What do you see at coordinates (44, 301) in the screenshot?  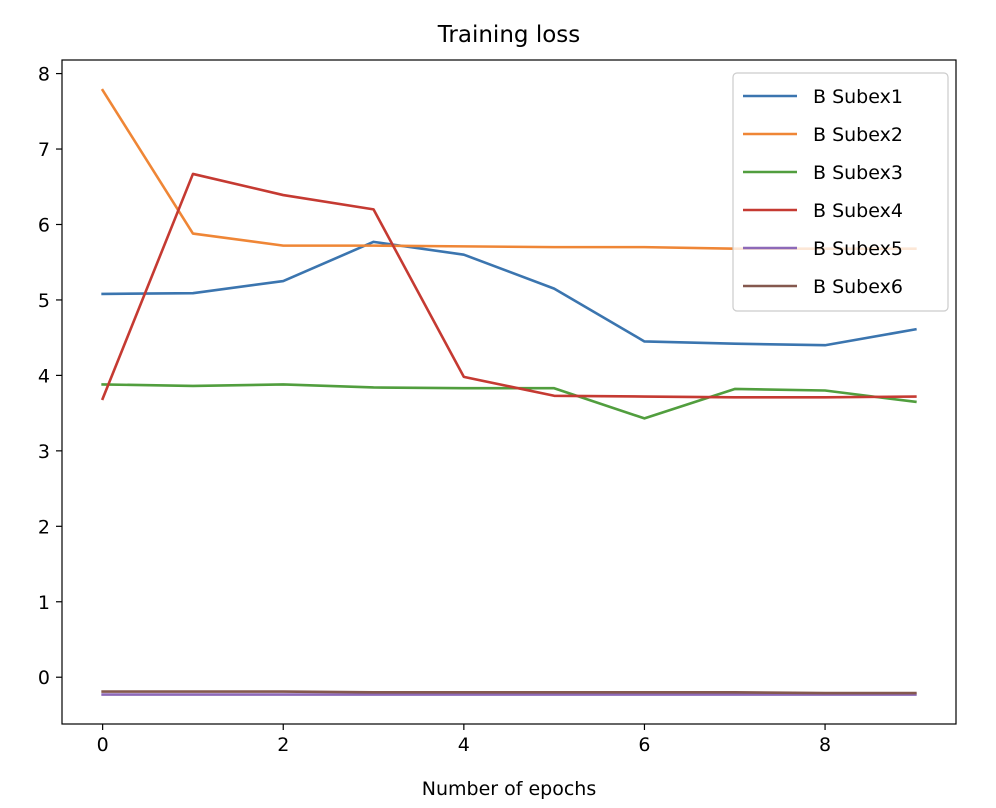 I see `y-tick-label: 5` at bounding box center [44, 301].